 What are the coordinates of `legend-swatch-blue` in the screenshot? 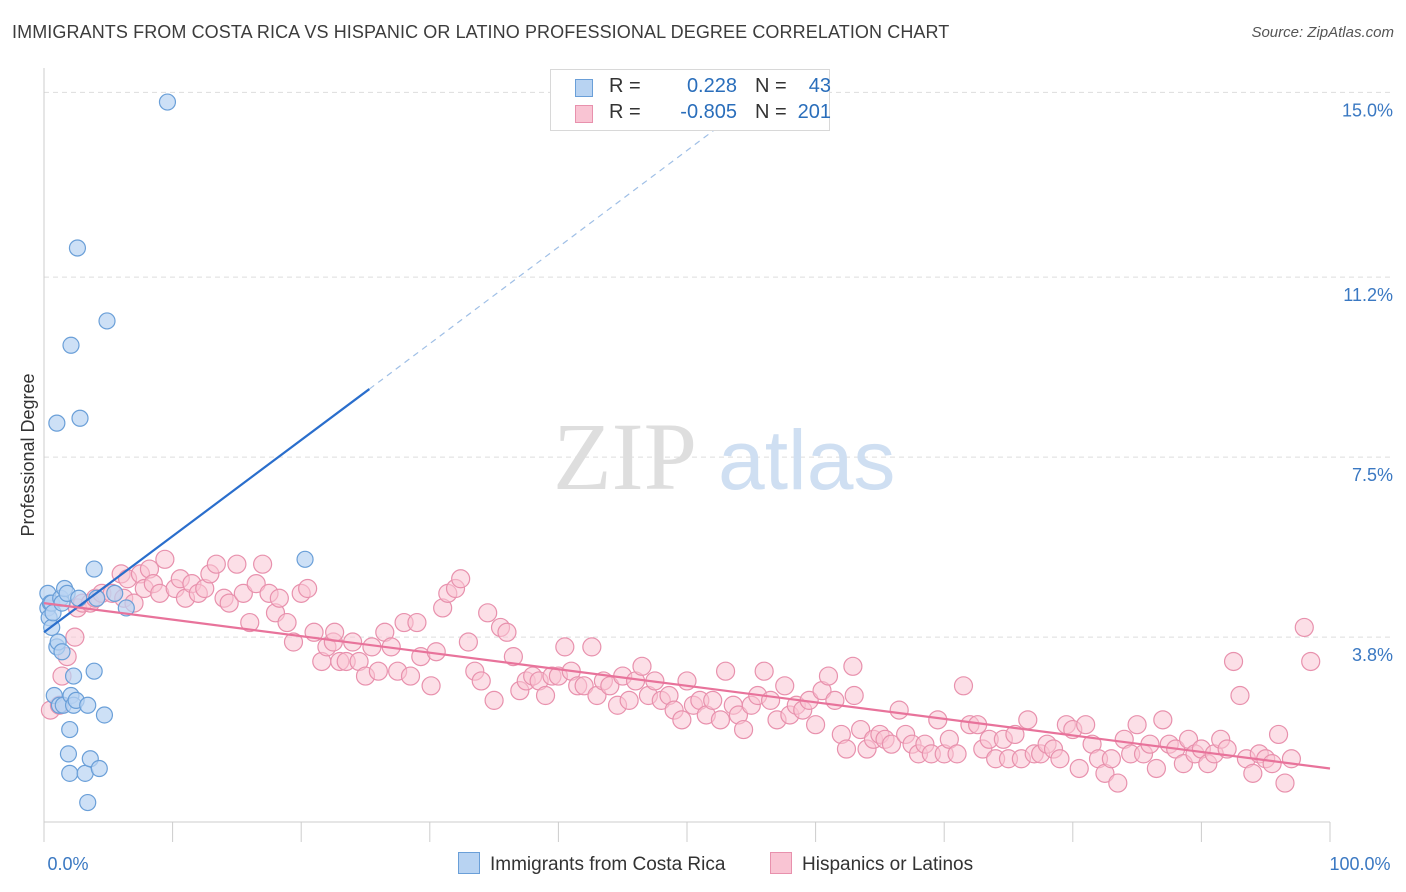 It's located at (584, 88).